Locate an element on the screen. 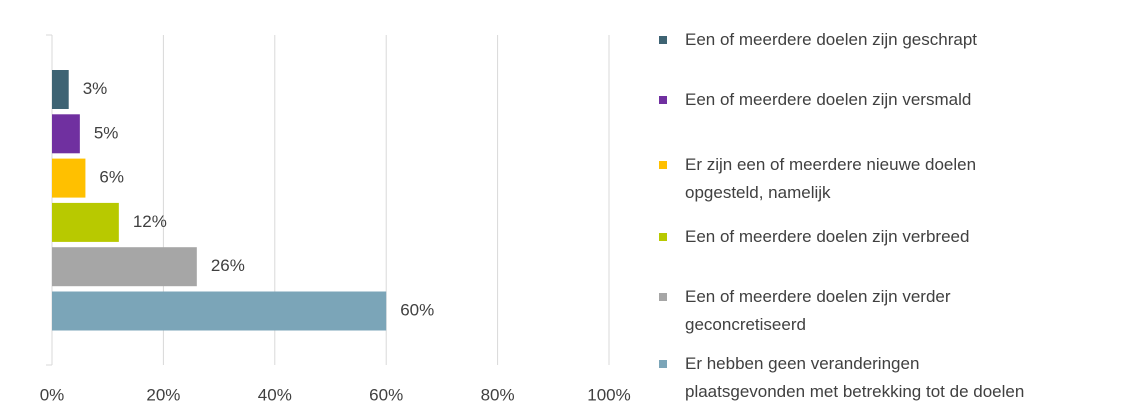 The image size is (1132, 410). value-label: 12% is located at coordinates (150, 221).